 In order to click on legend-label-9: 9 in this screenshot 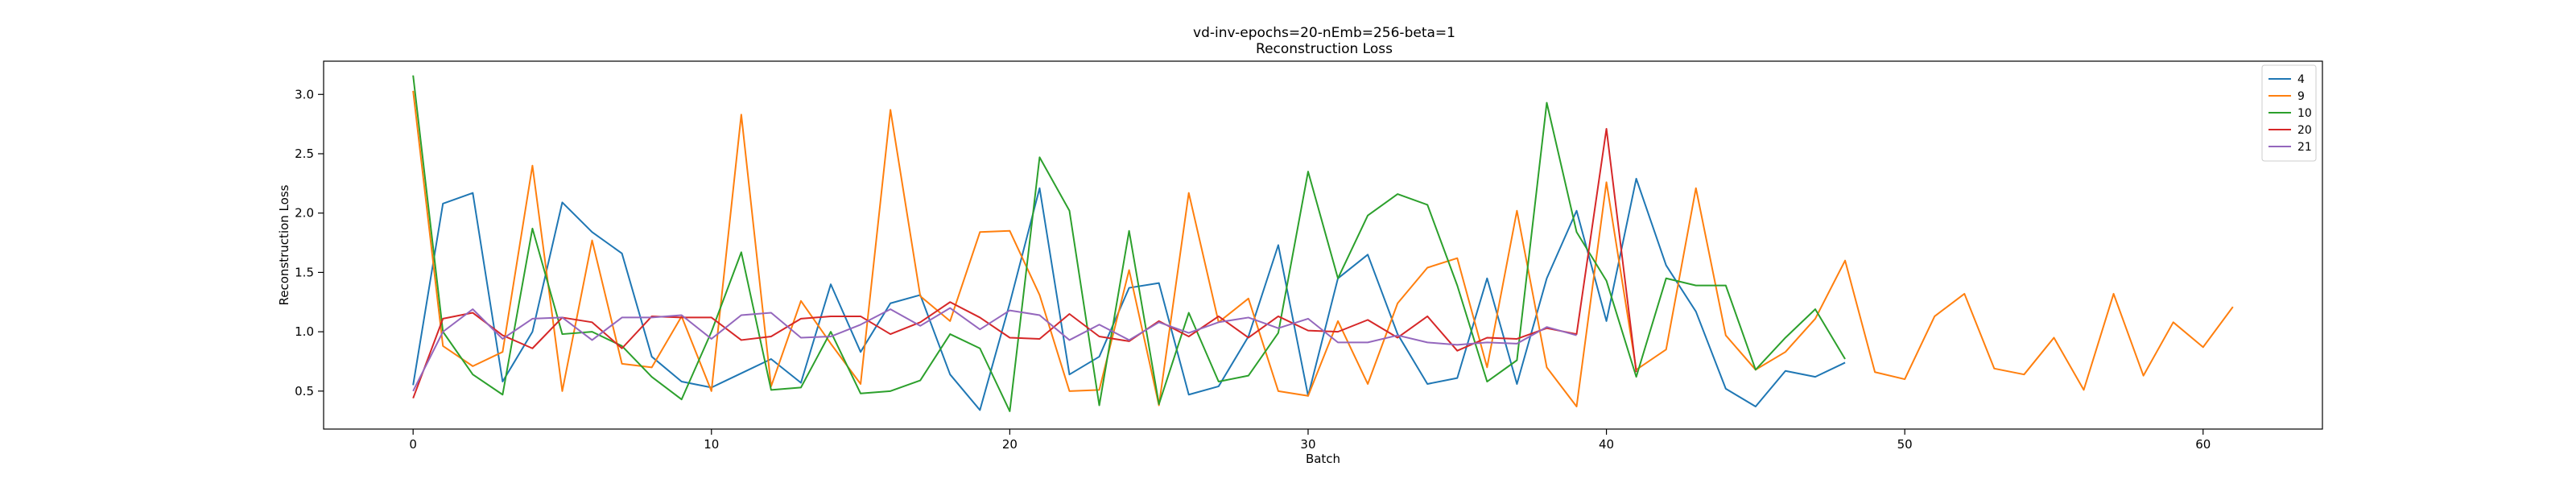, I will do `click(2301, 96)`.